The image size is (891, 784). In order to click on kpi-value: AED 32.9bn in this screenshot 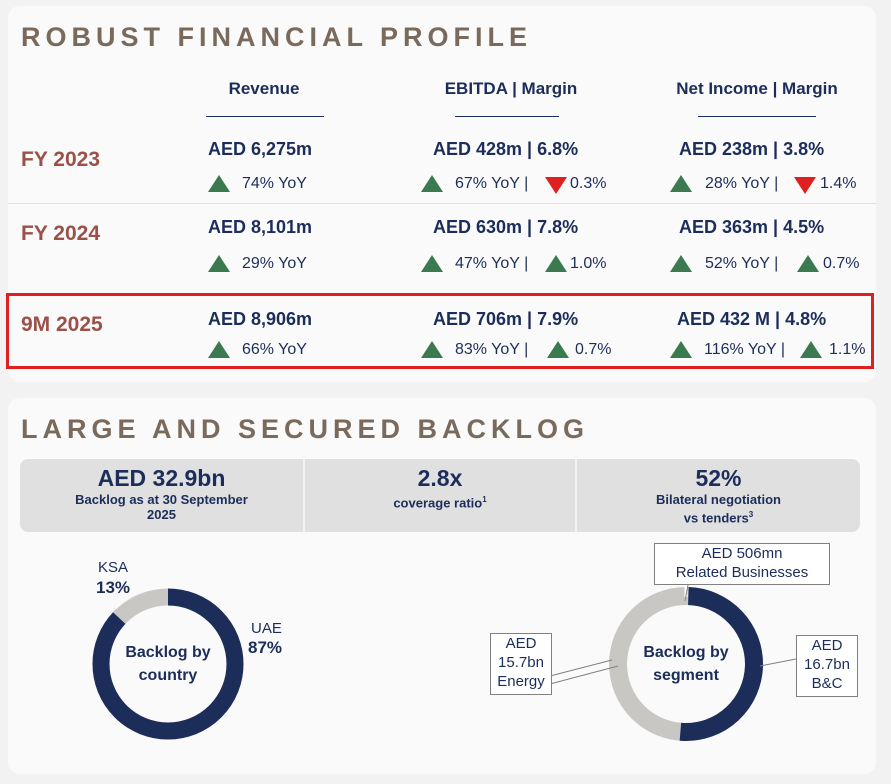, I will do `click(161, 478)`.